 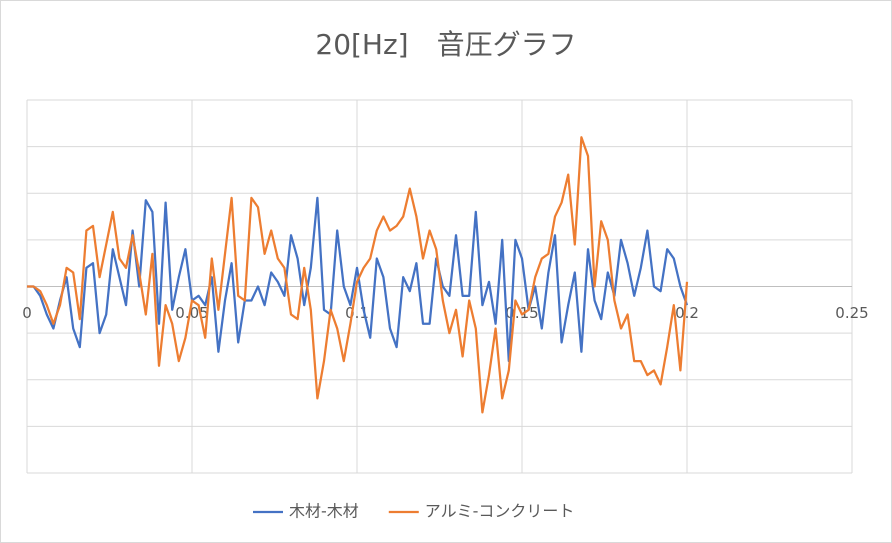 What do you see at coordinates (851, 313) in the screenshot?
I see `x-tick-label: 0.25` at bounding box center [851, 313].